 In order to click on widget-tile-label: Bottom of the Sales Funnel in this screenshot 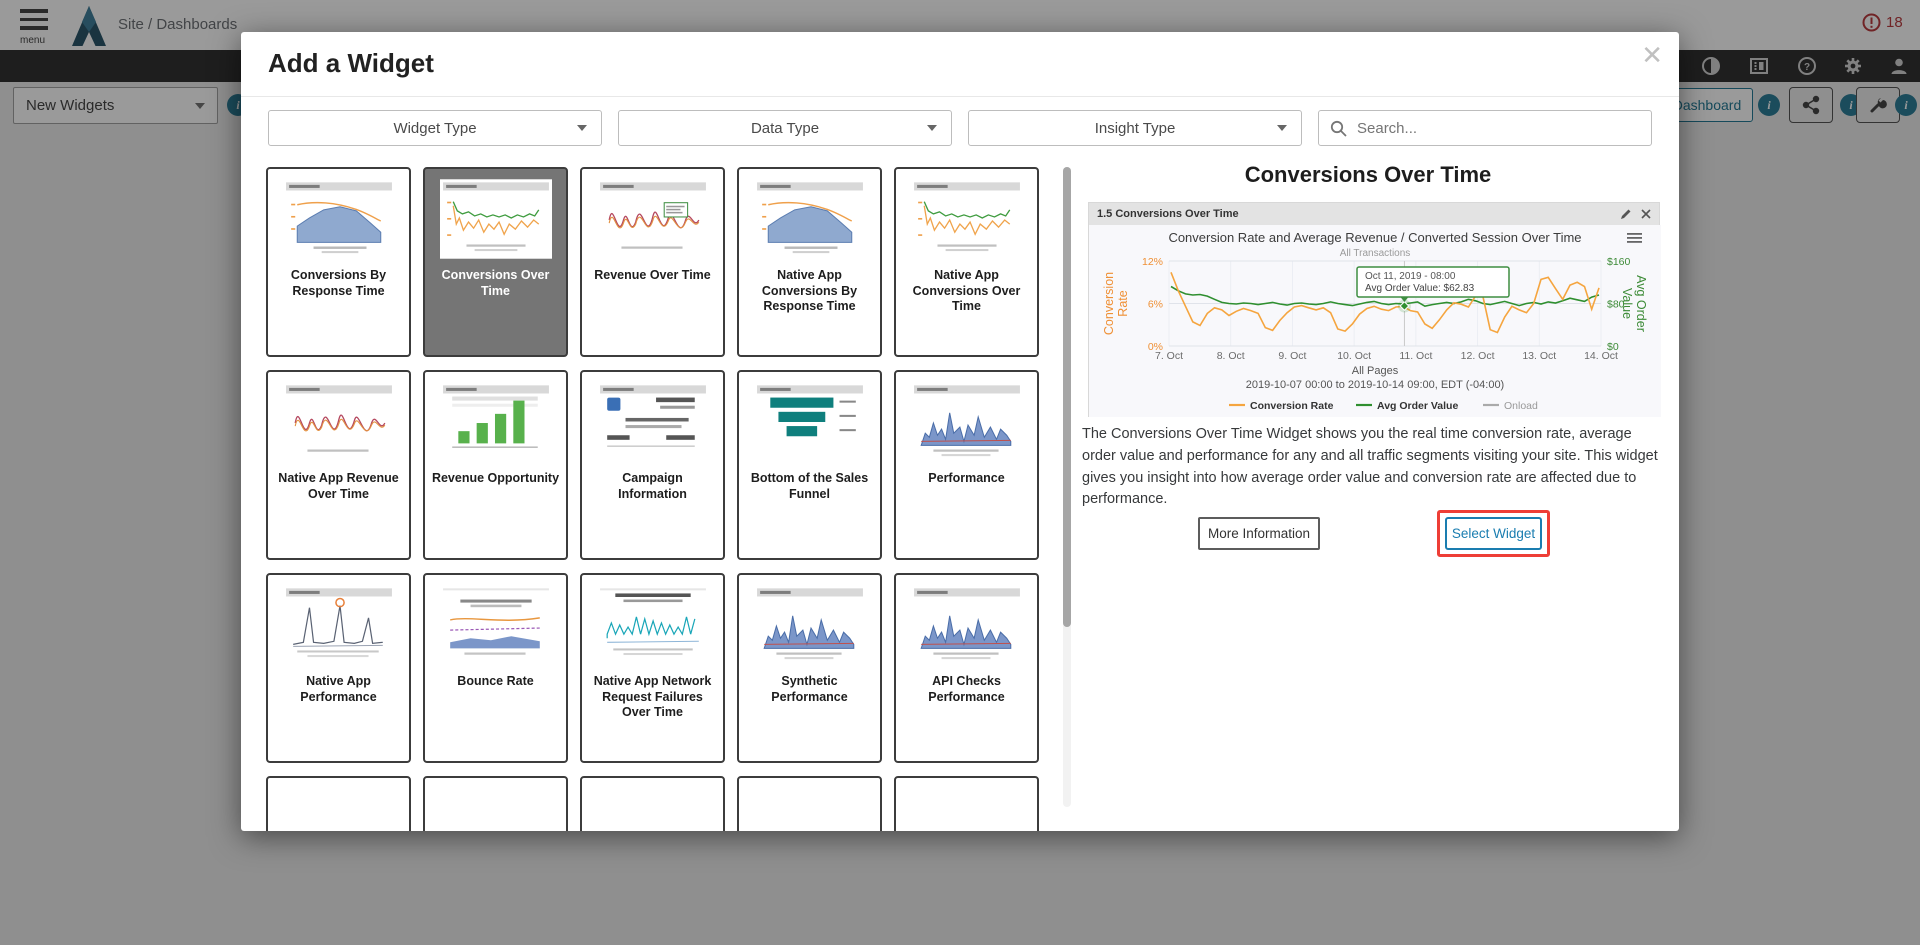, I will do `click(809, 486)`.